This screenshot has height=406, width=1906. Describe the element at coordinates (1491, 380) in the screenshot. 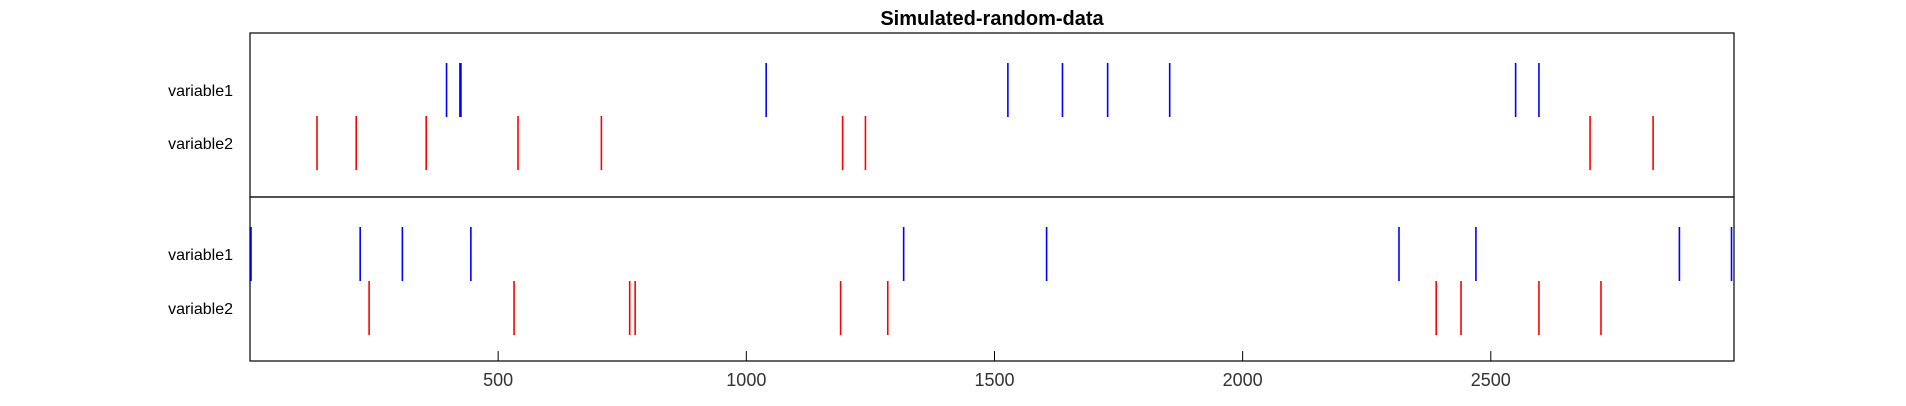

I see `x-tick-label: 2500` at that location.